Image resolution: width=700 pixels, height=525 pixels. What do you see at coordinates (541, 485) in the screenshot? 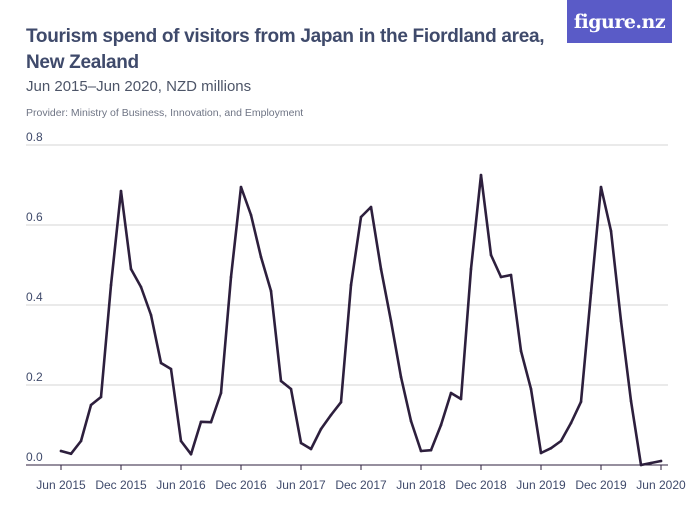
I see `x-tick-label: Jun 2019` at bounding box center [541, 485].